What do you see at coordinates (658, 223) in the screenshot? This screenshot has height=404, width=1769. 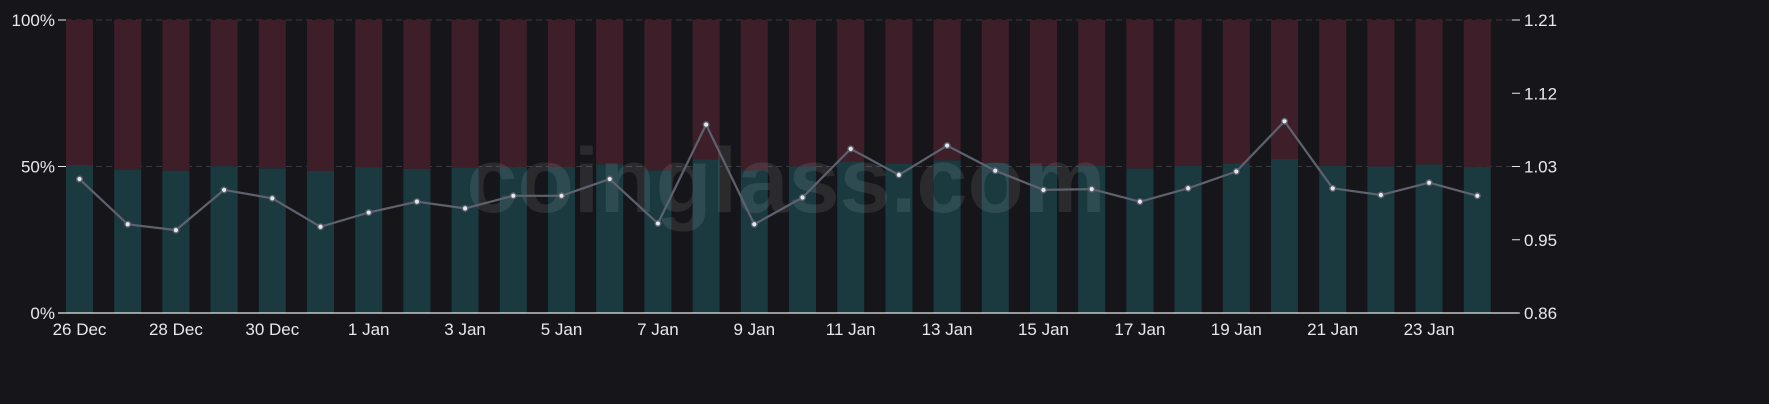 I see `ratio-point-7 Jan` at bounding box center [658, 223].